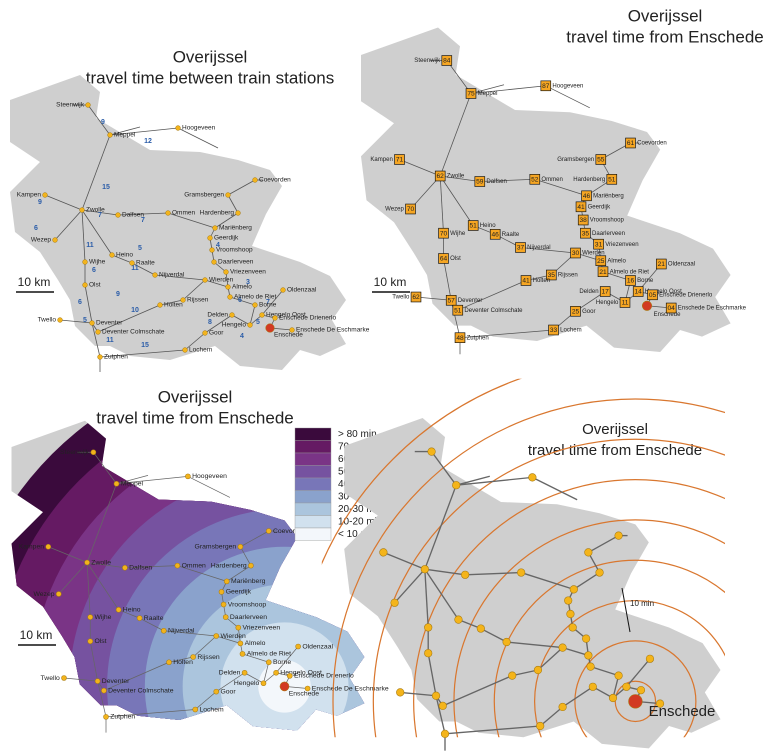  What do you see at coordinates (242, 287) in the screenshot?
I see `station-label: Almelo` at bounding box center [242, 287].